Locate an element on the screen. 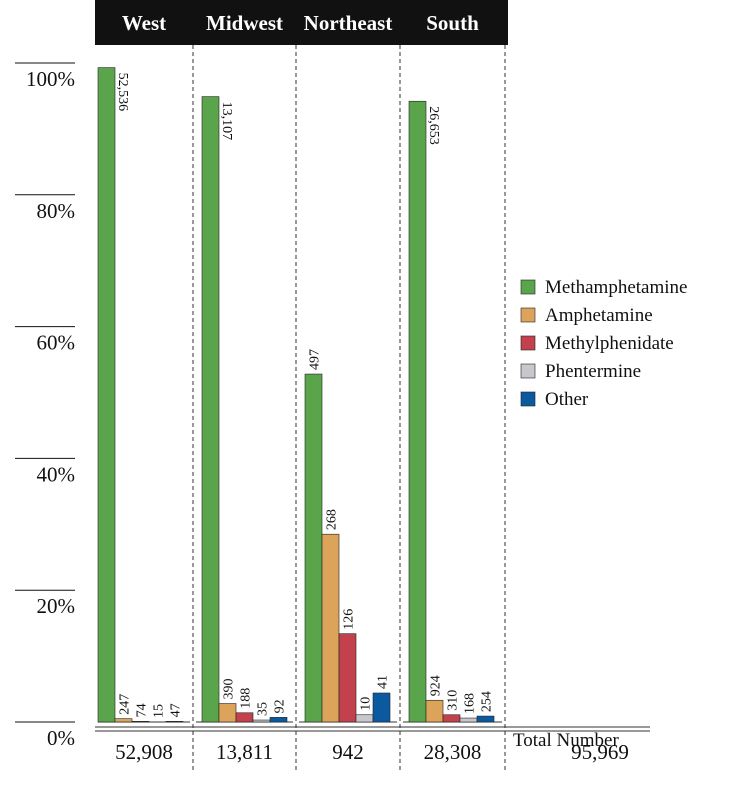  column-total: 28,308 is located at coordinates (453, 752).